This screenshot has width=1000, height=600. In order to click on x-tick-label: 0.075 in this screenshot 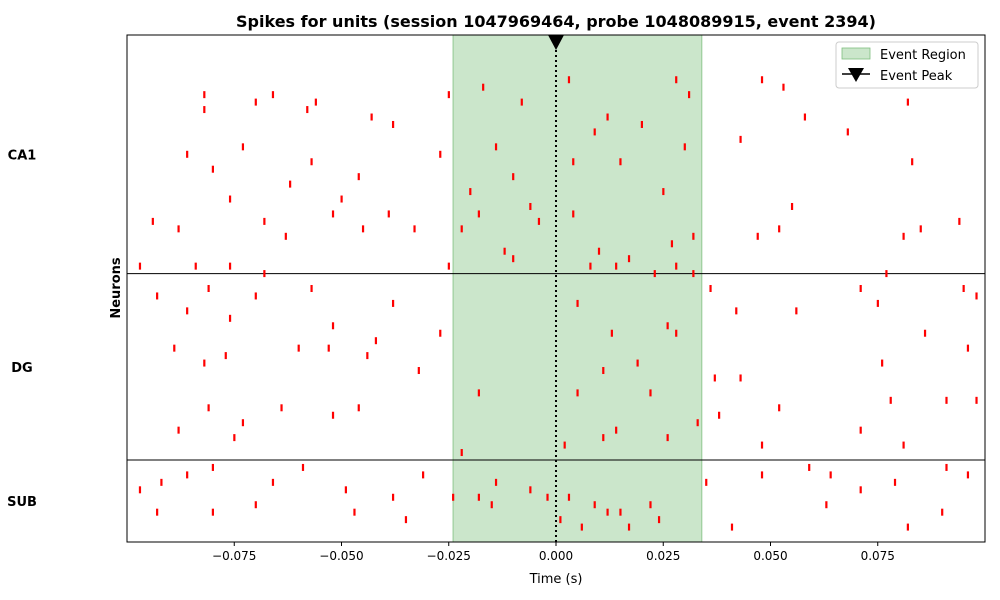, I will do `click(878, 556)`.